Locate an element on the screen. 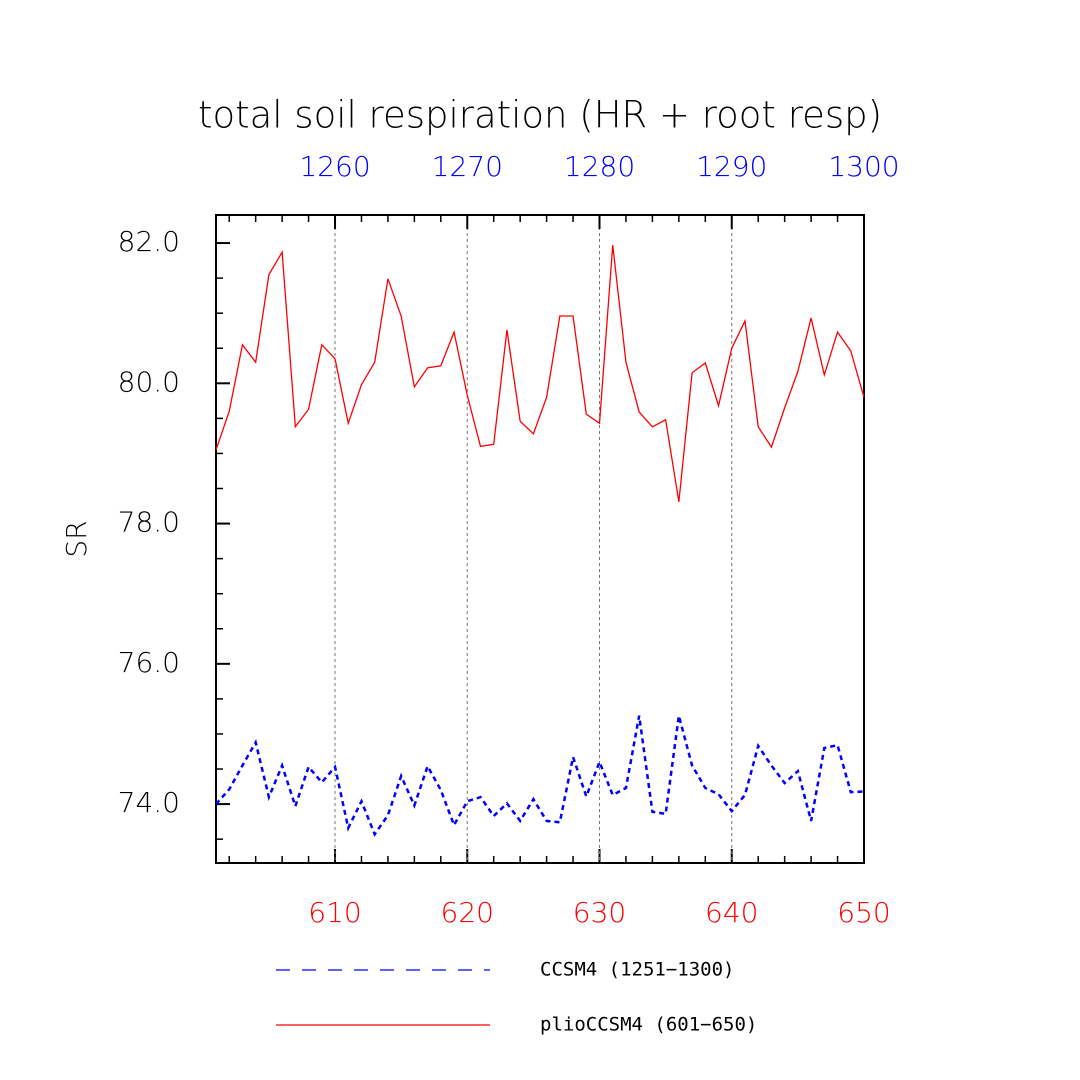 This screenshot has height=1080, width=1080. x-tick-label: 640 is located at coordinates (731, 912).